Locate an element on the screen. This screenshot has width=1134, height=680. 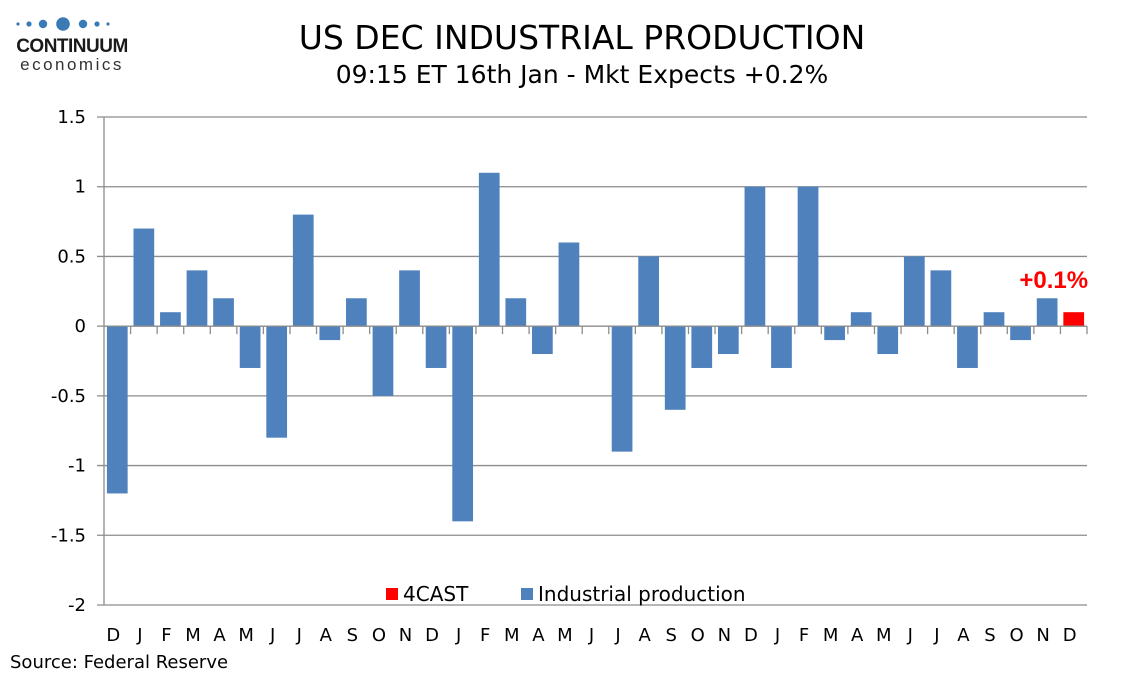
chart-subtitle: 09:15 ET 16th Jan - Mkt Expects +0.2% is located at coordinates (582, 74).